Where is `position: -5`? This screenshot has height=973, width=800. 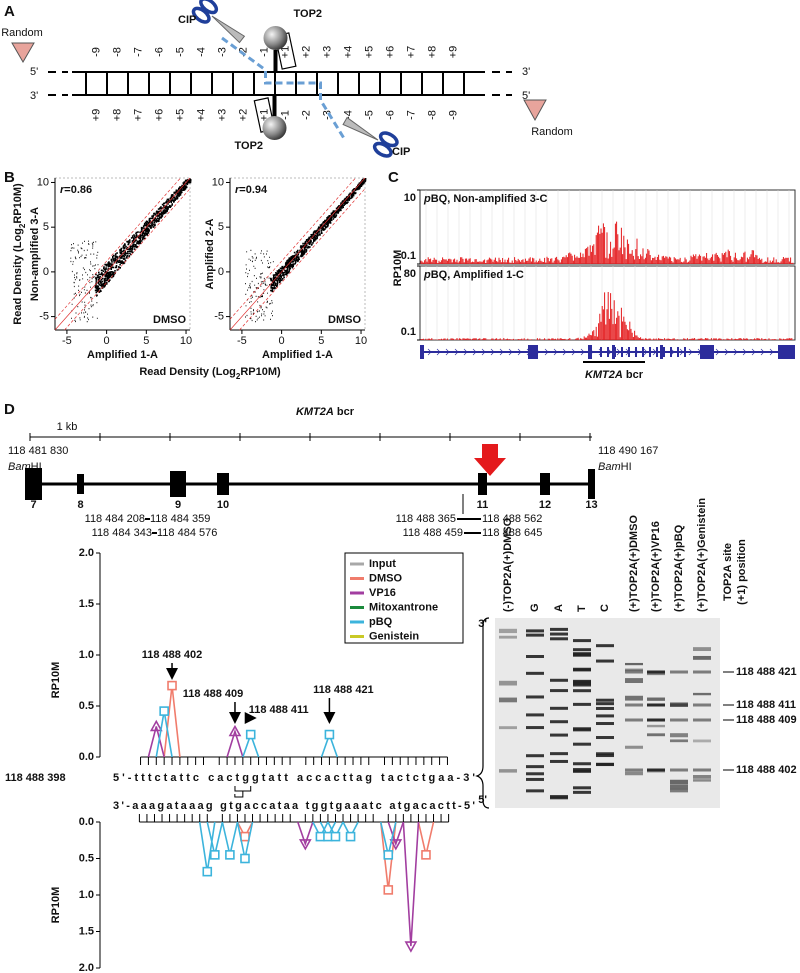 position: -5 is located at coordinates (369, 115).